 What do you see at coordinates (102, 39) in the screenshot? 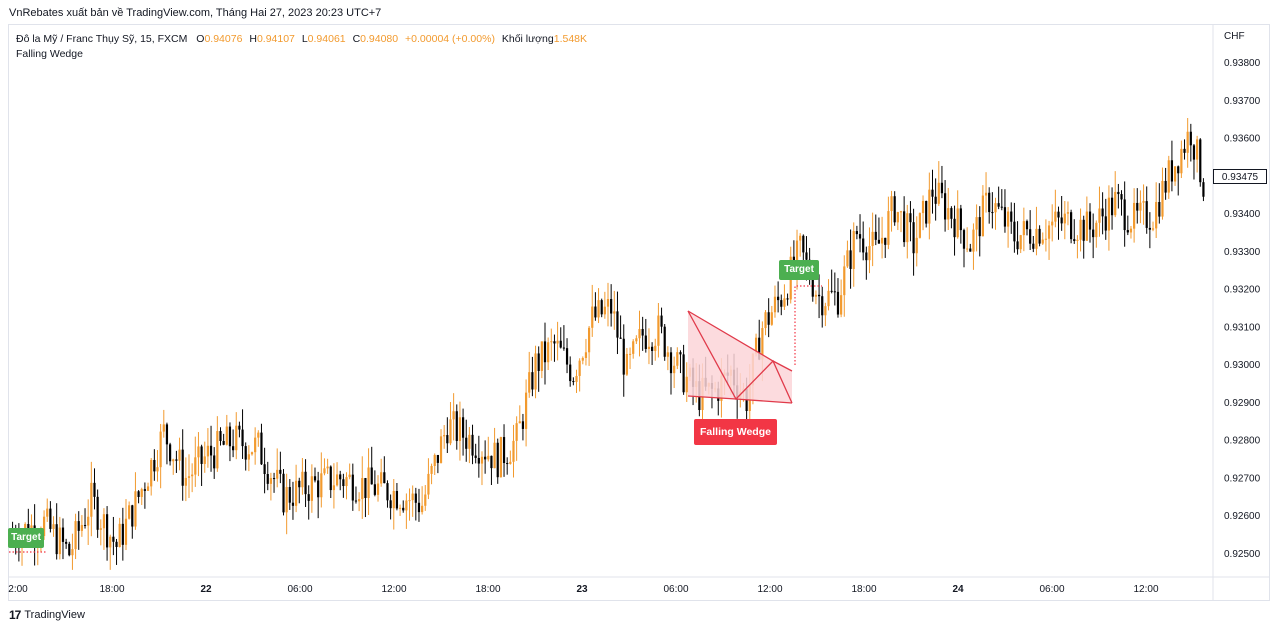
I see `legend-symbol: Đô la Mỹ / Franc Thụy Sỹ, 15, FXCM` at bounding box center [102, 39].